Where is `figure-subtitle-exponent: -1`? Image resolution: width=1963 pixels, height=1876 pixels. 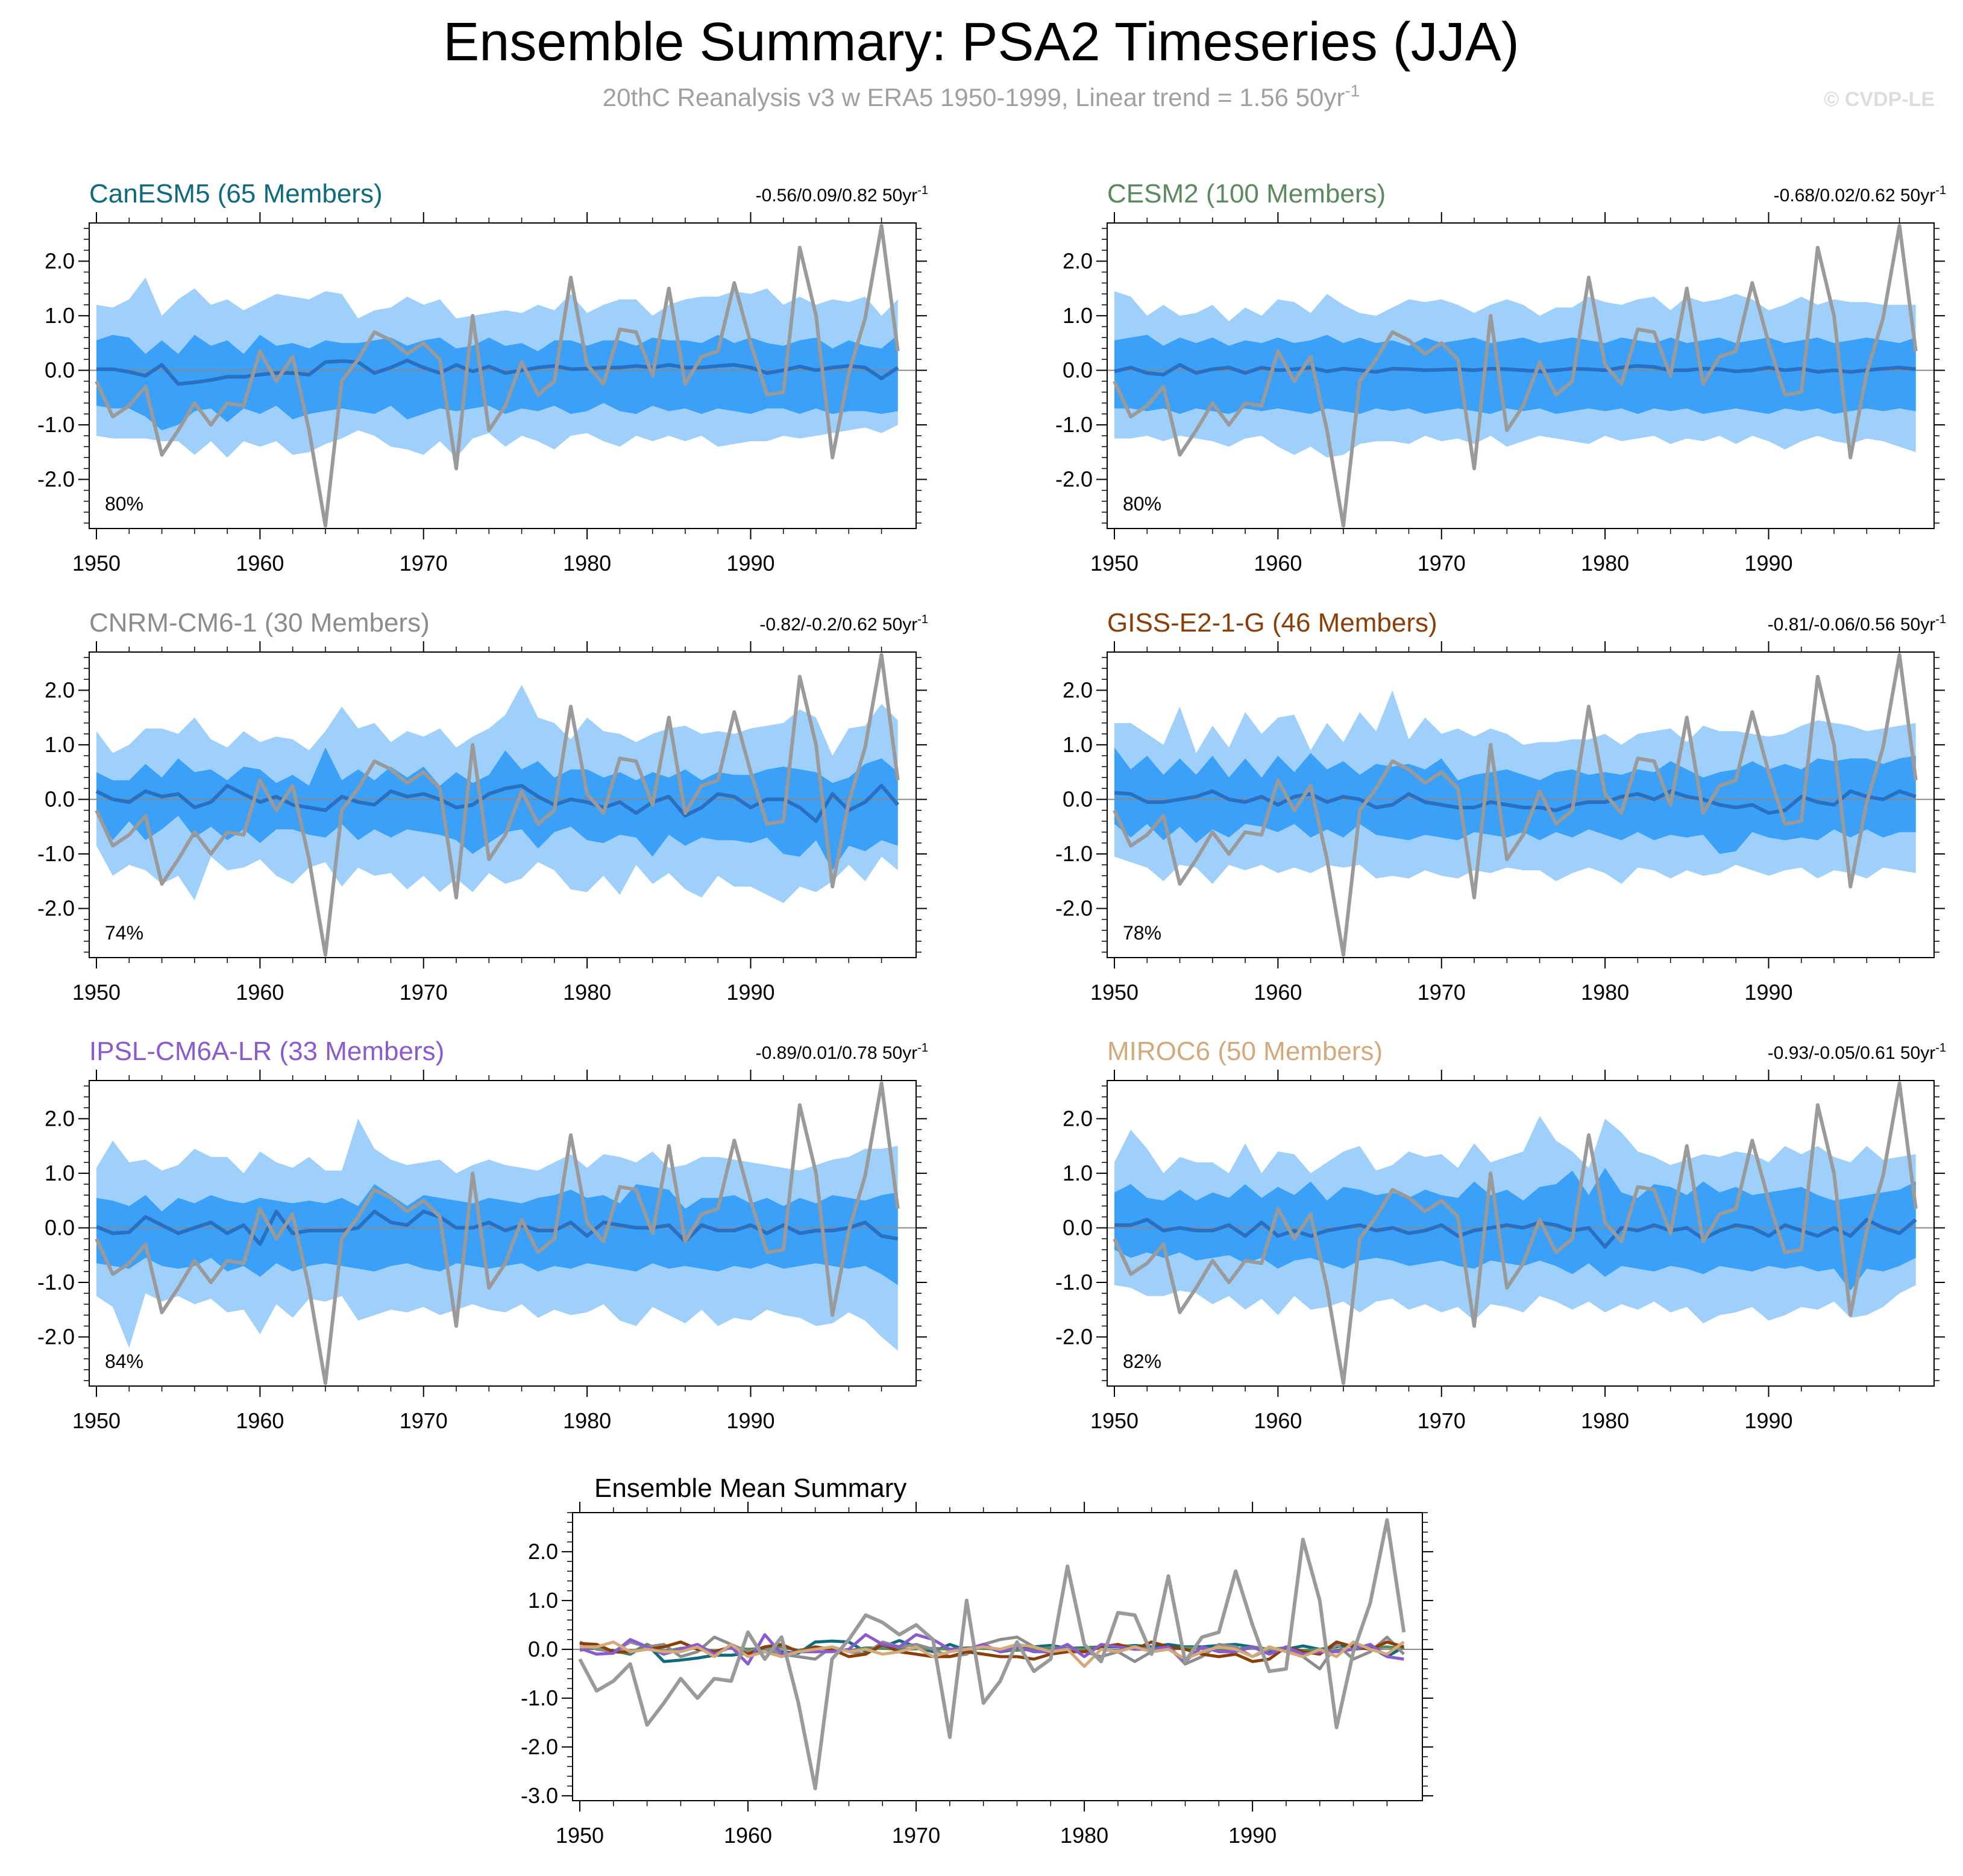 figure-subtitle-exponent: -1 is located at coordinates (1352, 90).